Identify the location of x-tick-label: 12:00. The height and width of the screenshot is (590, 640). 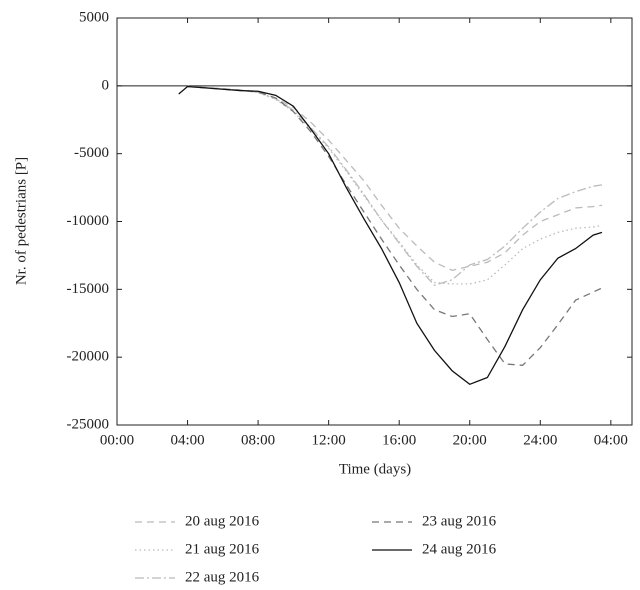
(329, 440).